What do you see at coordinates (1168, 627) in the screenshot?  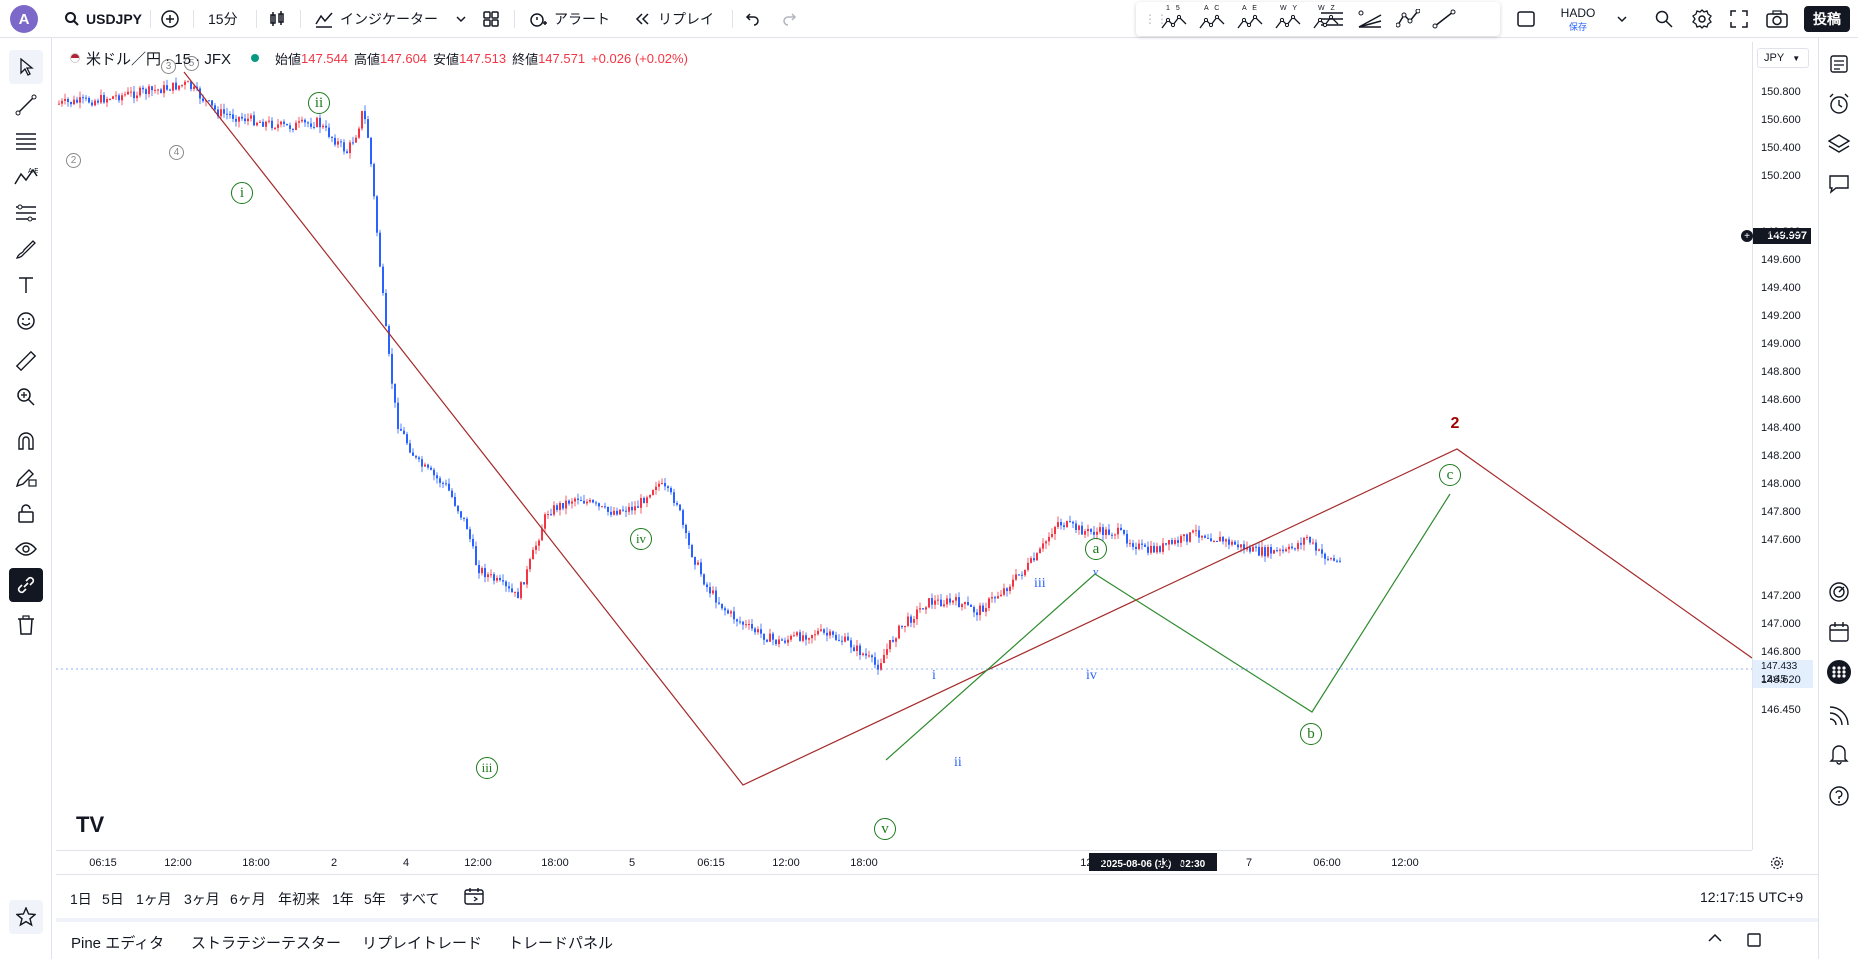 I see `green-wave-line` at bounding box center [1168, 627].